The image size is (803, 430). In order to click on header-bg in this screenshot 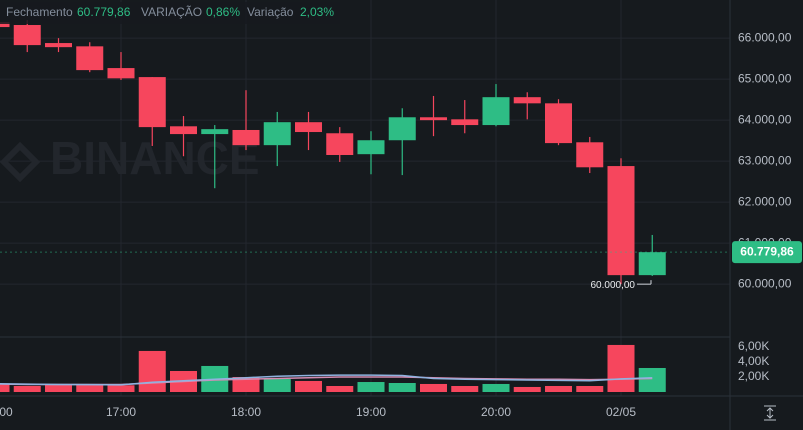, I will do `click(170, 13)`.